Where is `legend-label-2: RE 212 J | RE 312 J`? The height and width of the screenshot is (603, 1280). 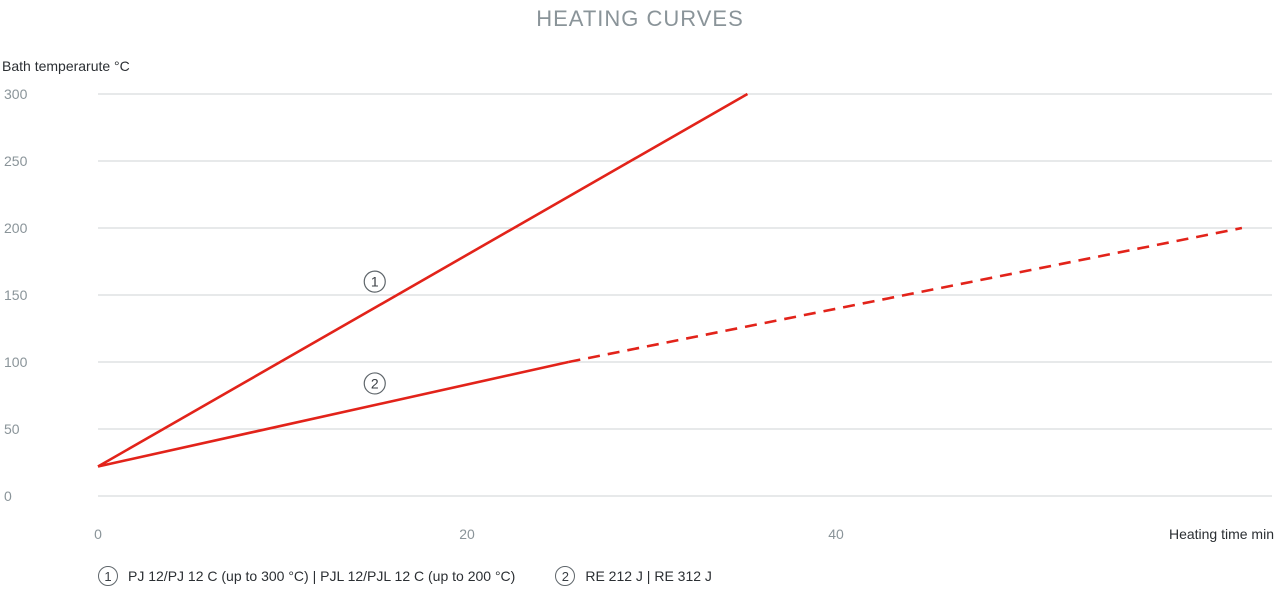
legend-label-2: RE 212 J | RE 312 J is located at coordinates (648, 576).